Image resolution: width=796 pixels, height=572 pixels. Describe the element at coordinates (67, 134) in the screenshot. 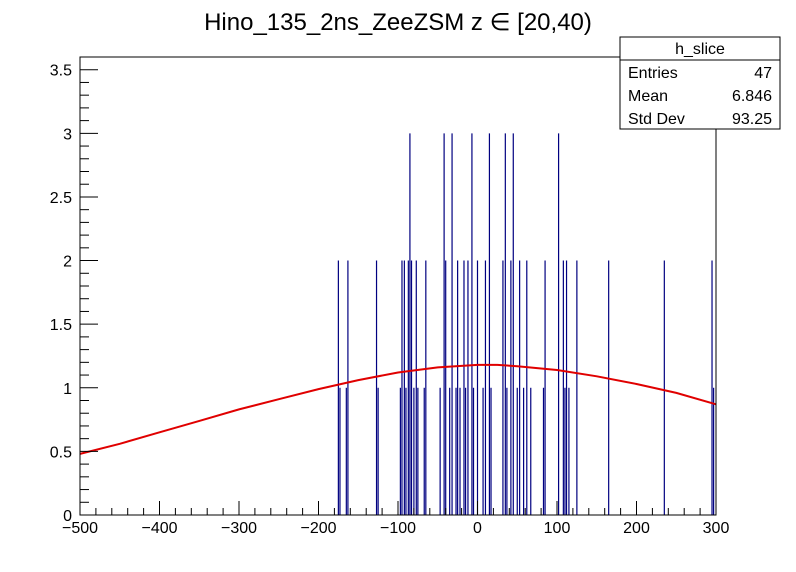

I see `y-tick-label: 3` at that location.